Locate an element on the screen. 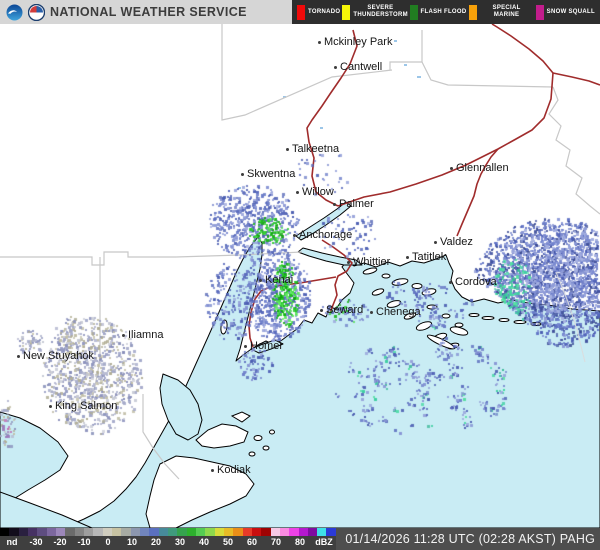 This screenshot has height=550, width=600. warning-label: FLASH FLOOD is located at coordinates (443, 11).